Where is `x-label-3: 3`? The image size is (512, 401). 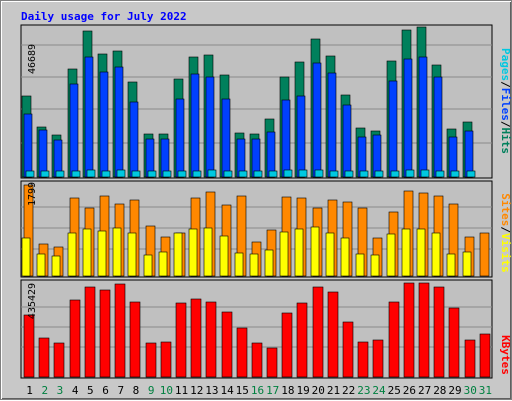 x-label-3: 3 is located at coordinates (60, 390).